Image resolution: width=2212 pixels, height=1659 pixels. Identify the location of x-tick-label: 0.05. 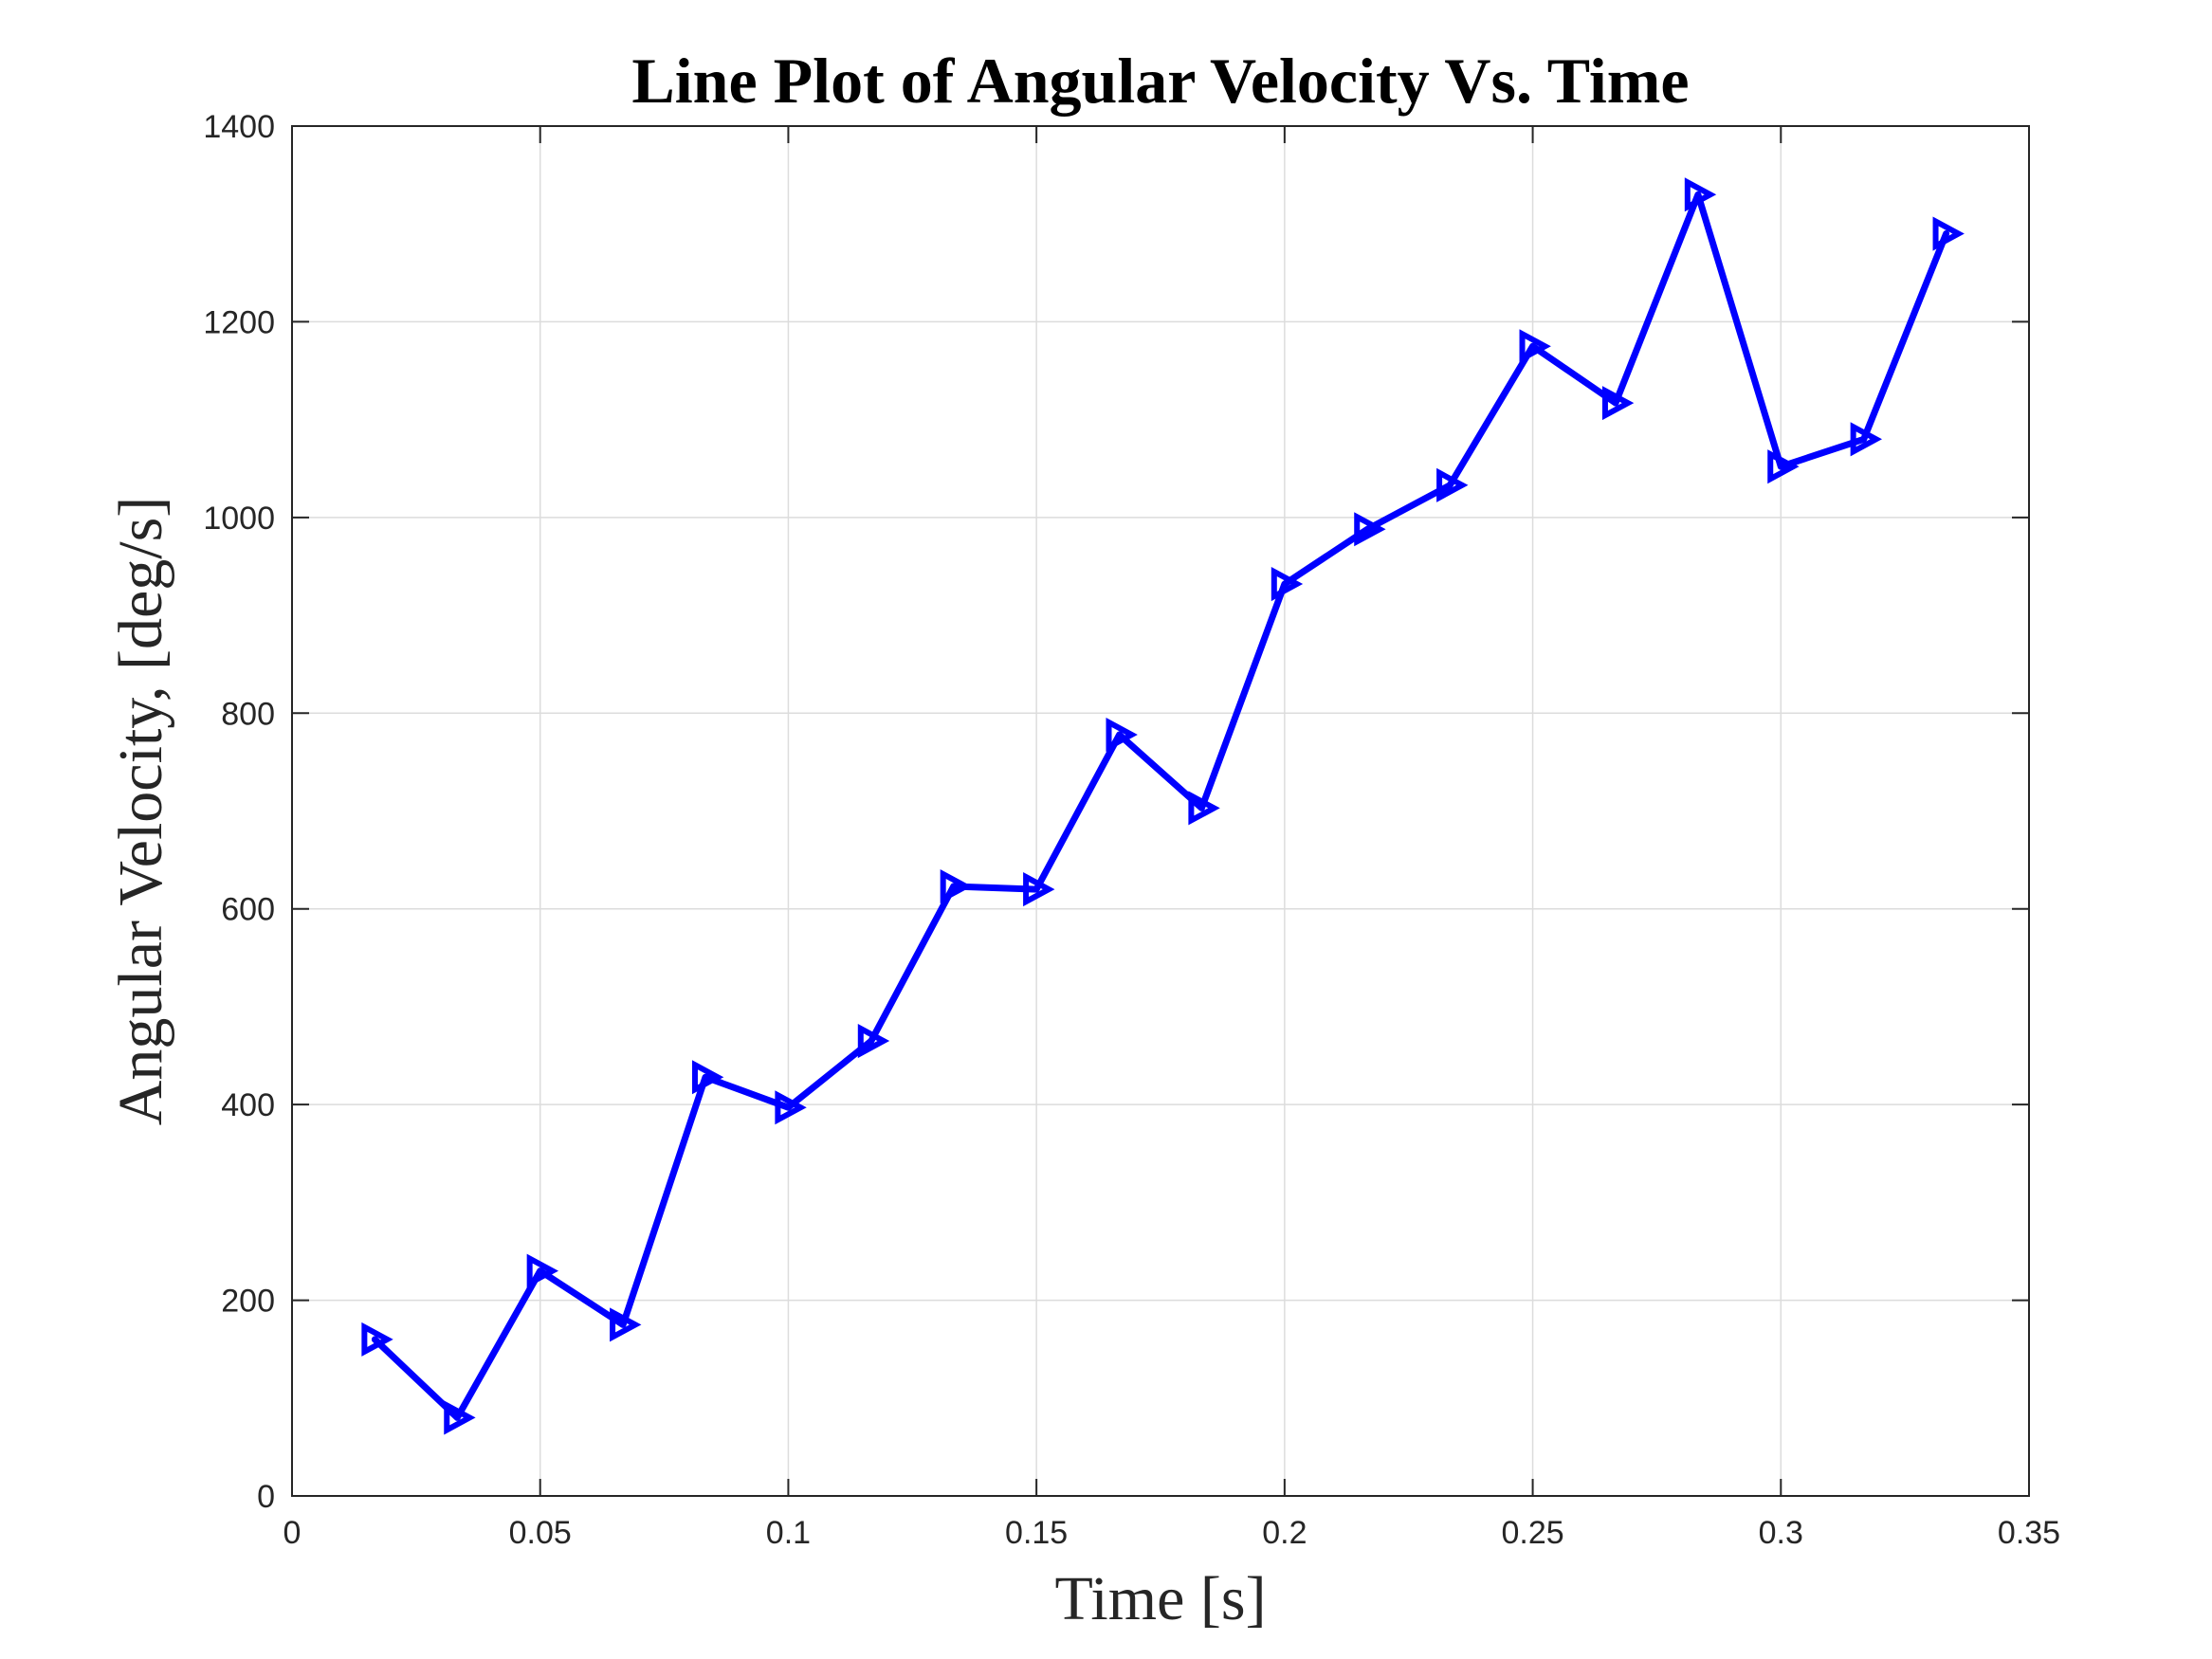
(540, 1533).